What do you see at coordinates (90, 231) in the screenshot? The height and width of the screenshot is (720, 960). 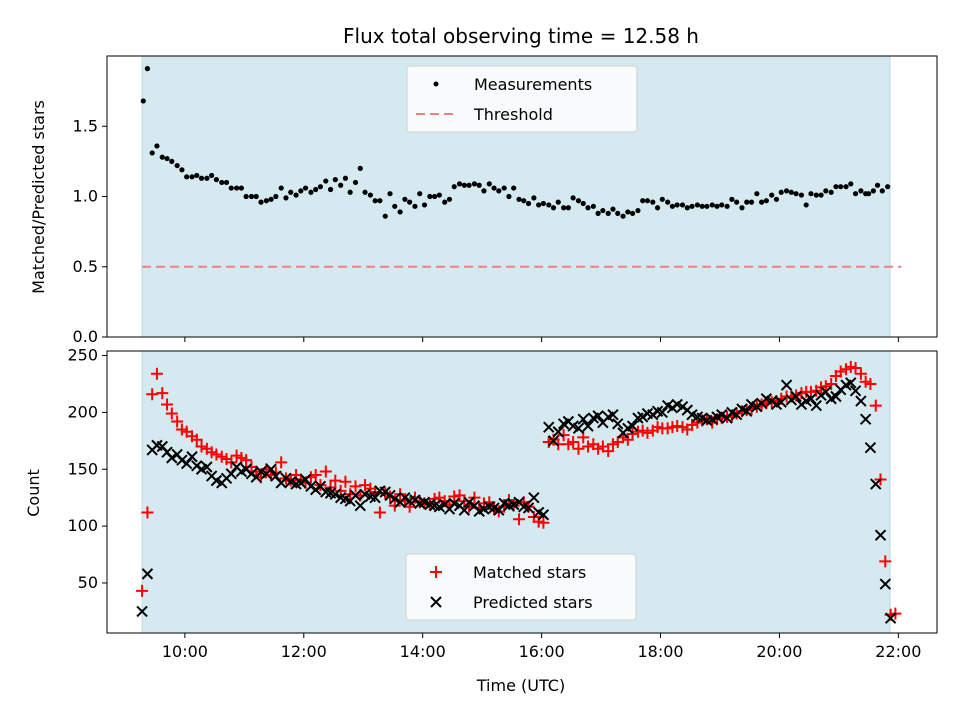 I see `top-y-ticks: 0.0 0.5 1.0 1.5` at bounding box center [90, 231].